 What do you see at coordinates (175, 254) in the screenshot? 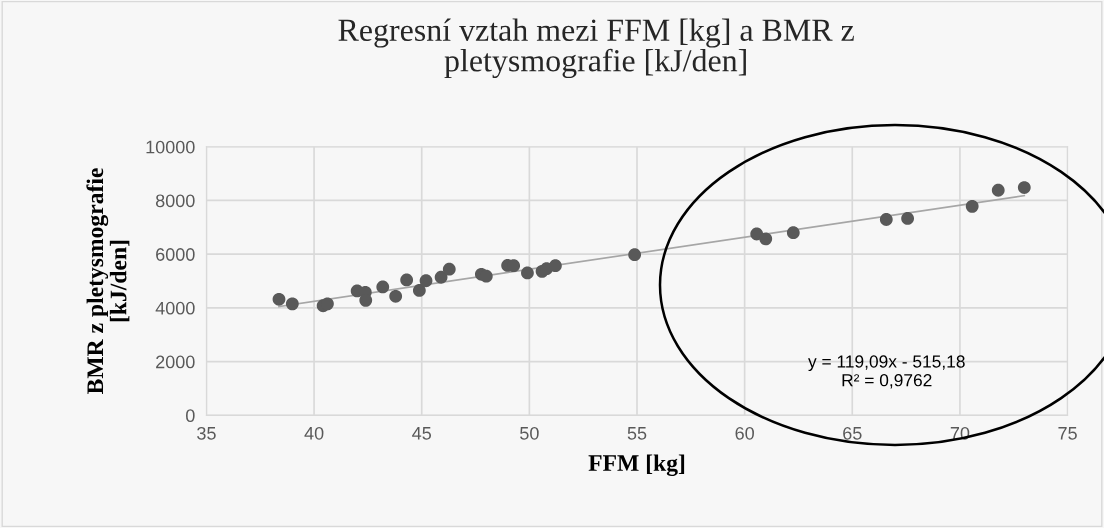
I see `y-tick-label: 6000` at bounding box center [175, 254].